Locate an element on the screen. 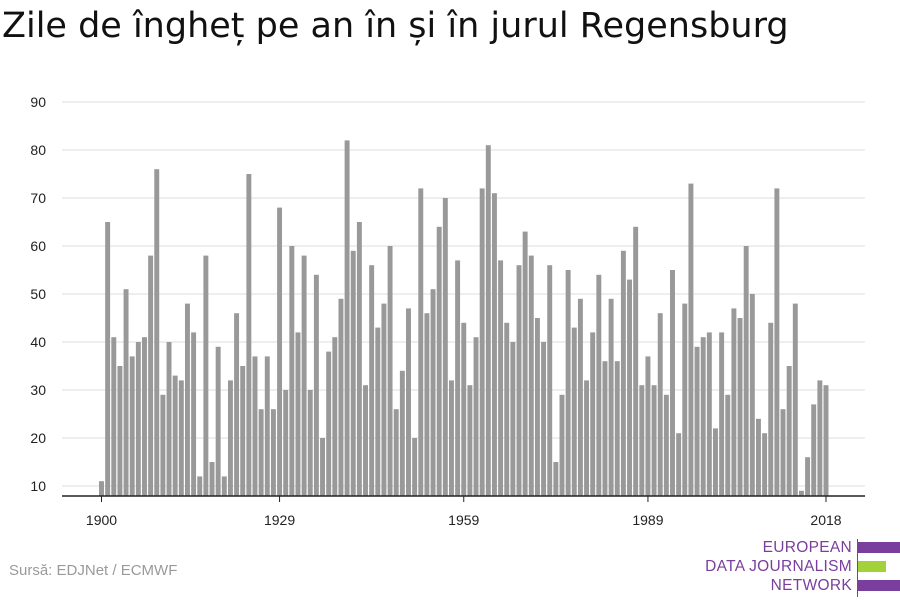 This screenshot has height=600, width=900. x-tick-label: 1959 is located at coordinates (463, 520).